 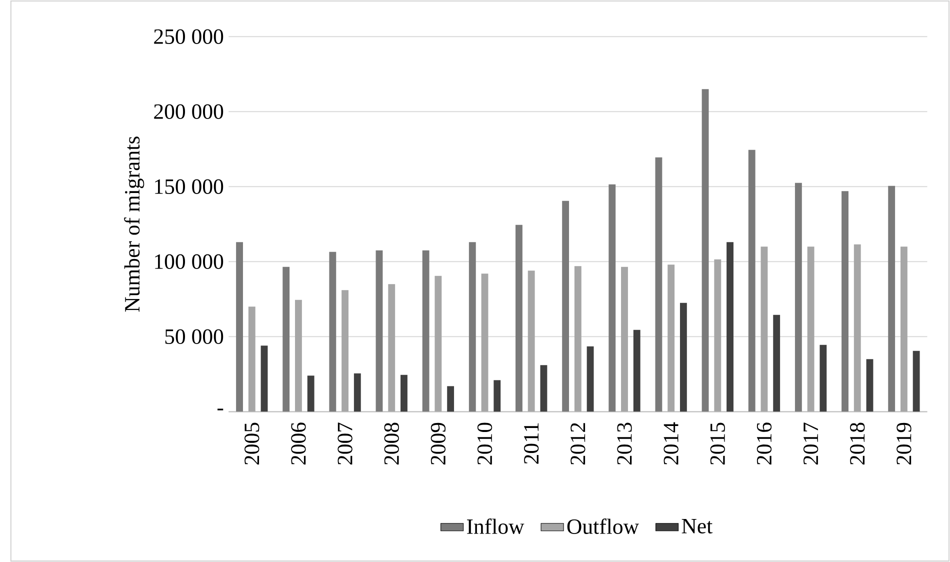 What do you see at coordinates (717, 443) in the screenshot?
I see `x-tick-label: 2015` at bounding box center [717, 443].